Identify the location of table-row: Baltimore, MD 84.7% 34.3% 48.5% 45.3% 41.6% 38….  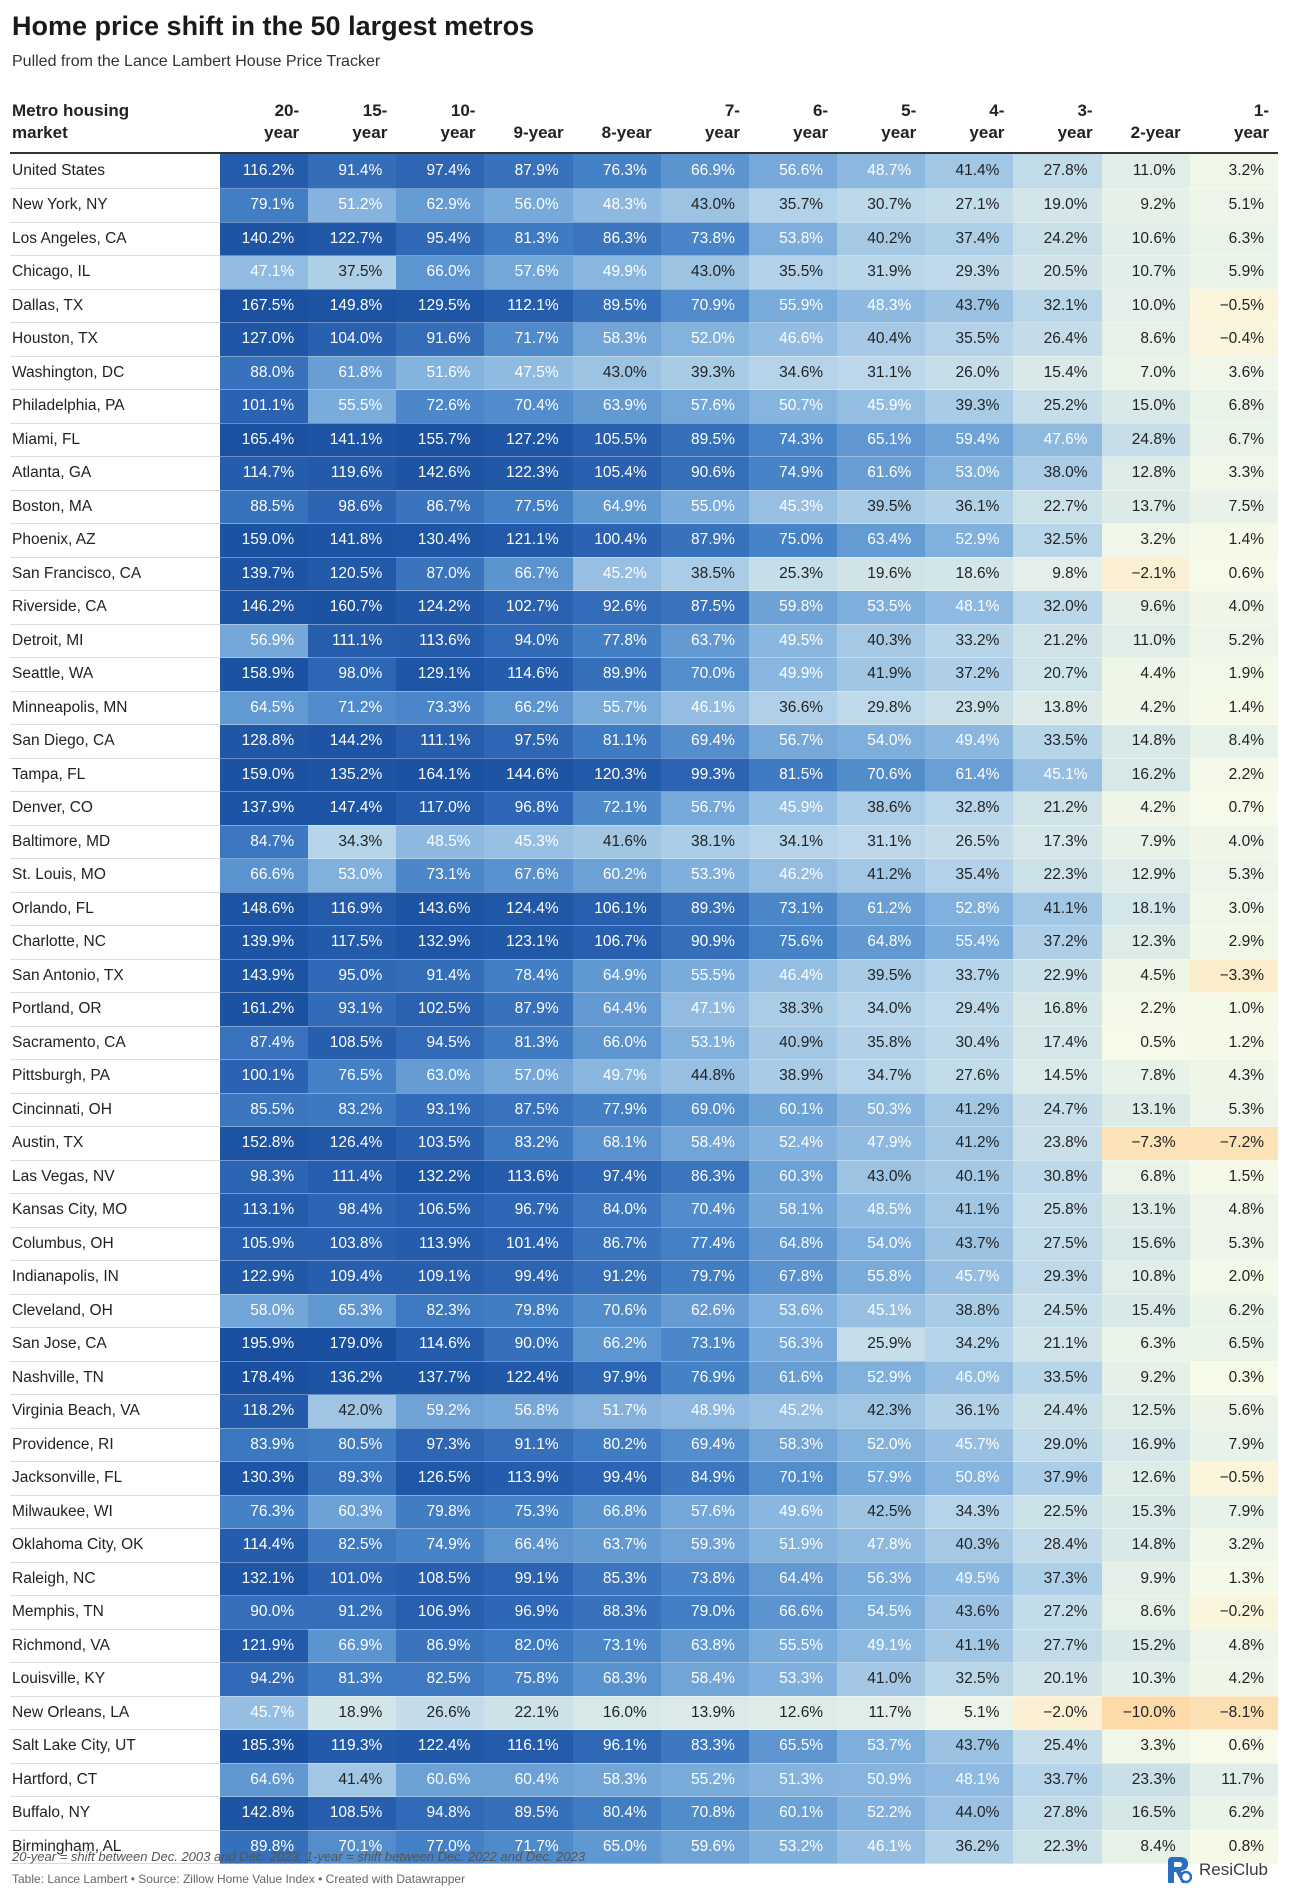
(644, 842).